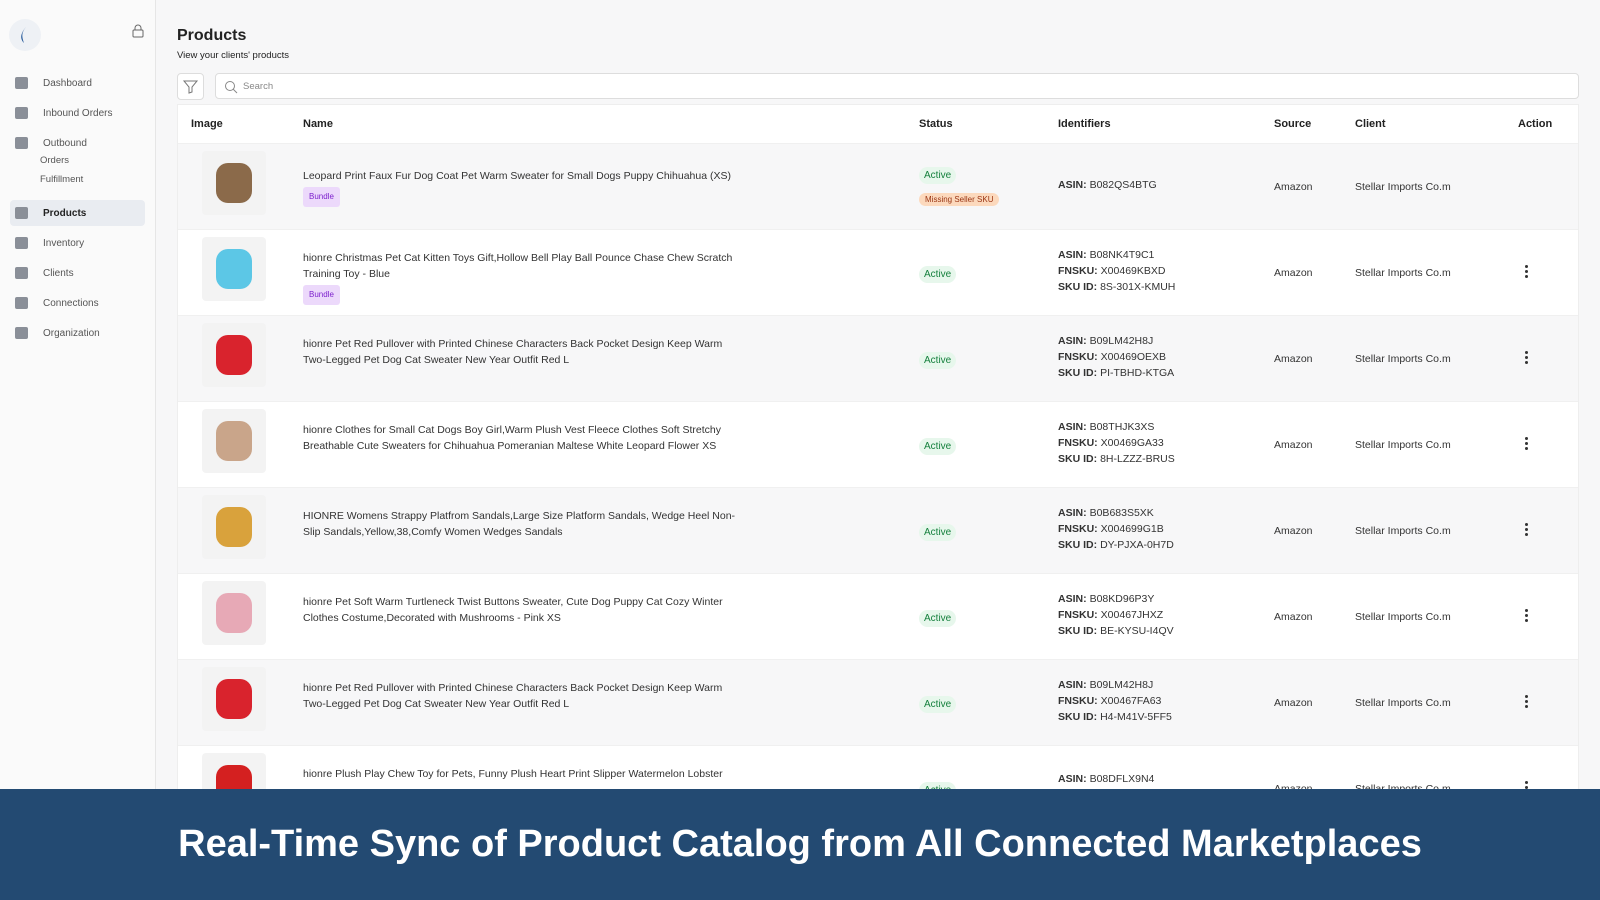 This screenshot has height=900, width=1600. What do you see at coordinates (71, 333) in the screenshot?
I see `nav-label: Organization` at bounding box center [71, 333].